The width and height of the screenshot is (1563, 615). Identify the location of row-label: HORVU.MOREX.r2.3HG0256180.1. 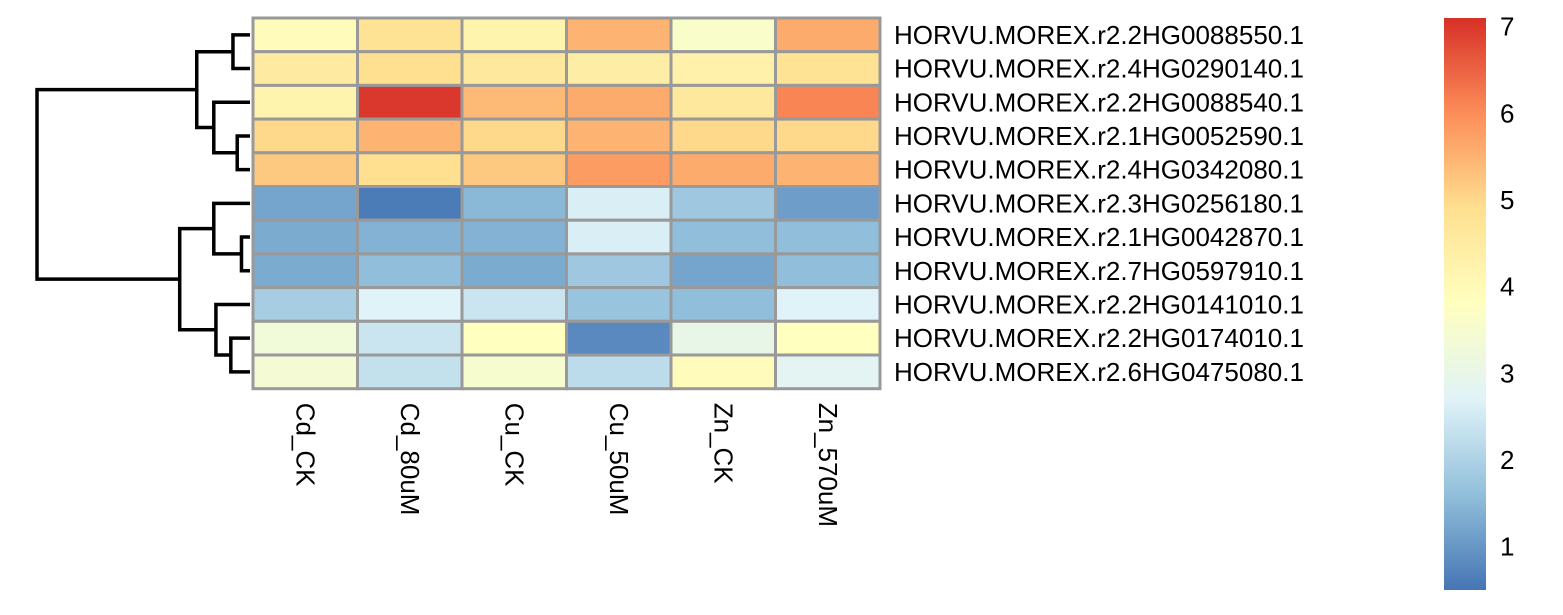
(1099, 203).